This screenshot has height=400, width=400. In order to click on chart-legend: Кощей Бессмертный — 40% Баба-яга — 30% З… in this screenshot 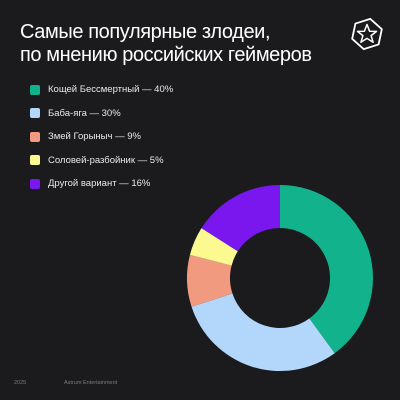, I will do `click(101, 143)`.